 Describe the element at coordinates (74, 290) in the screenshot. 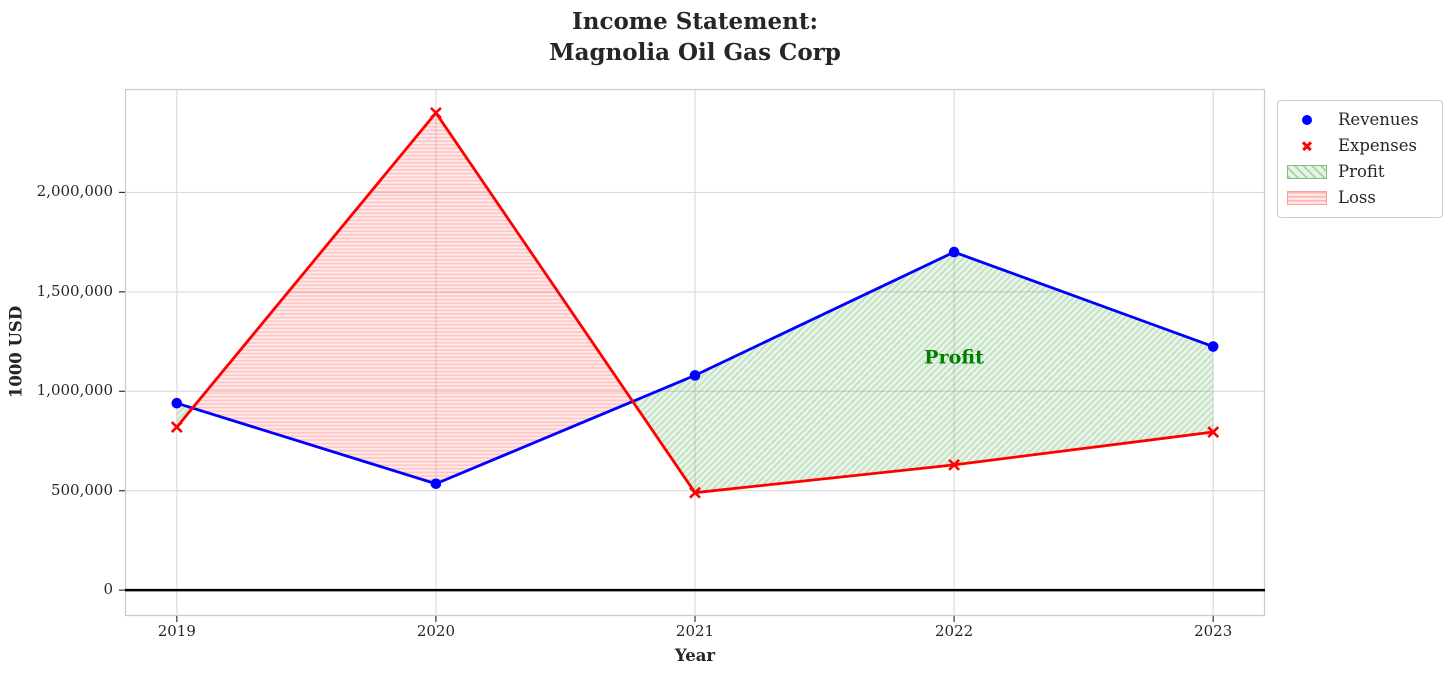

I see `y-tick-label: 1,500,000` at that location.